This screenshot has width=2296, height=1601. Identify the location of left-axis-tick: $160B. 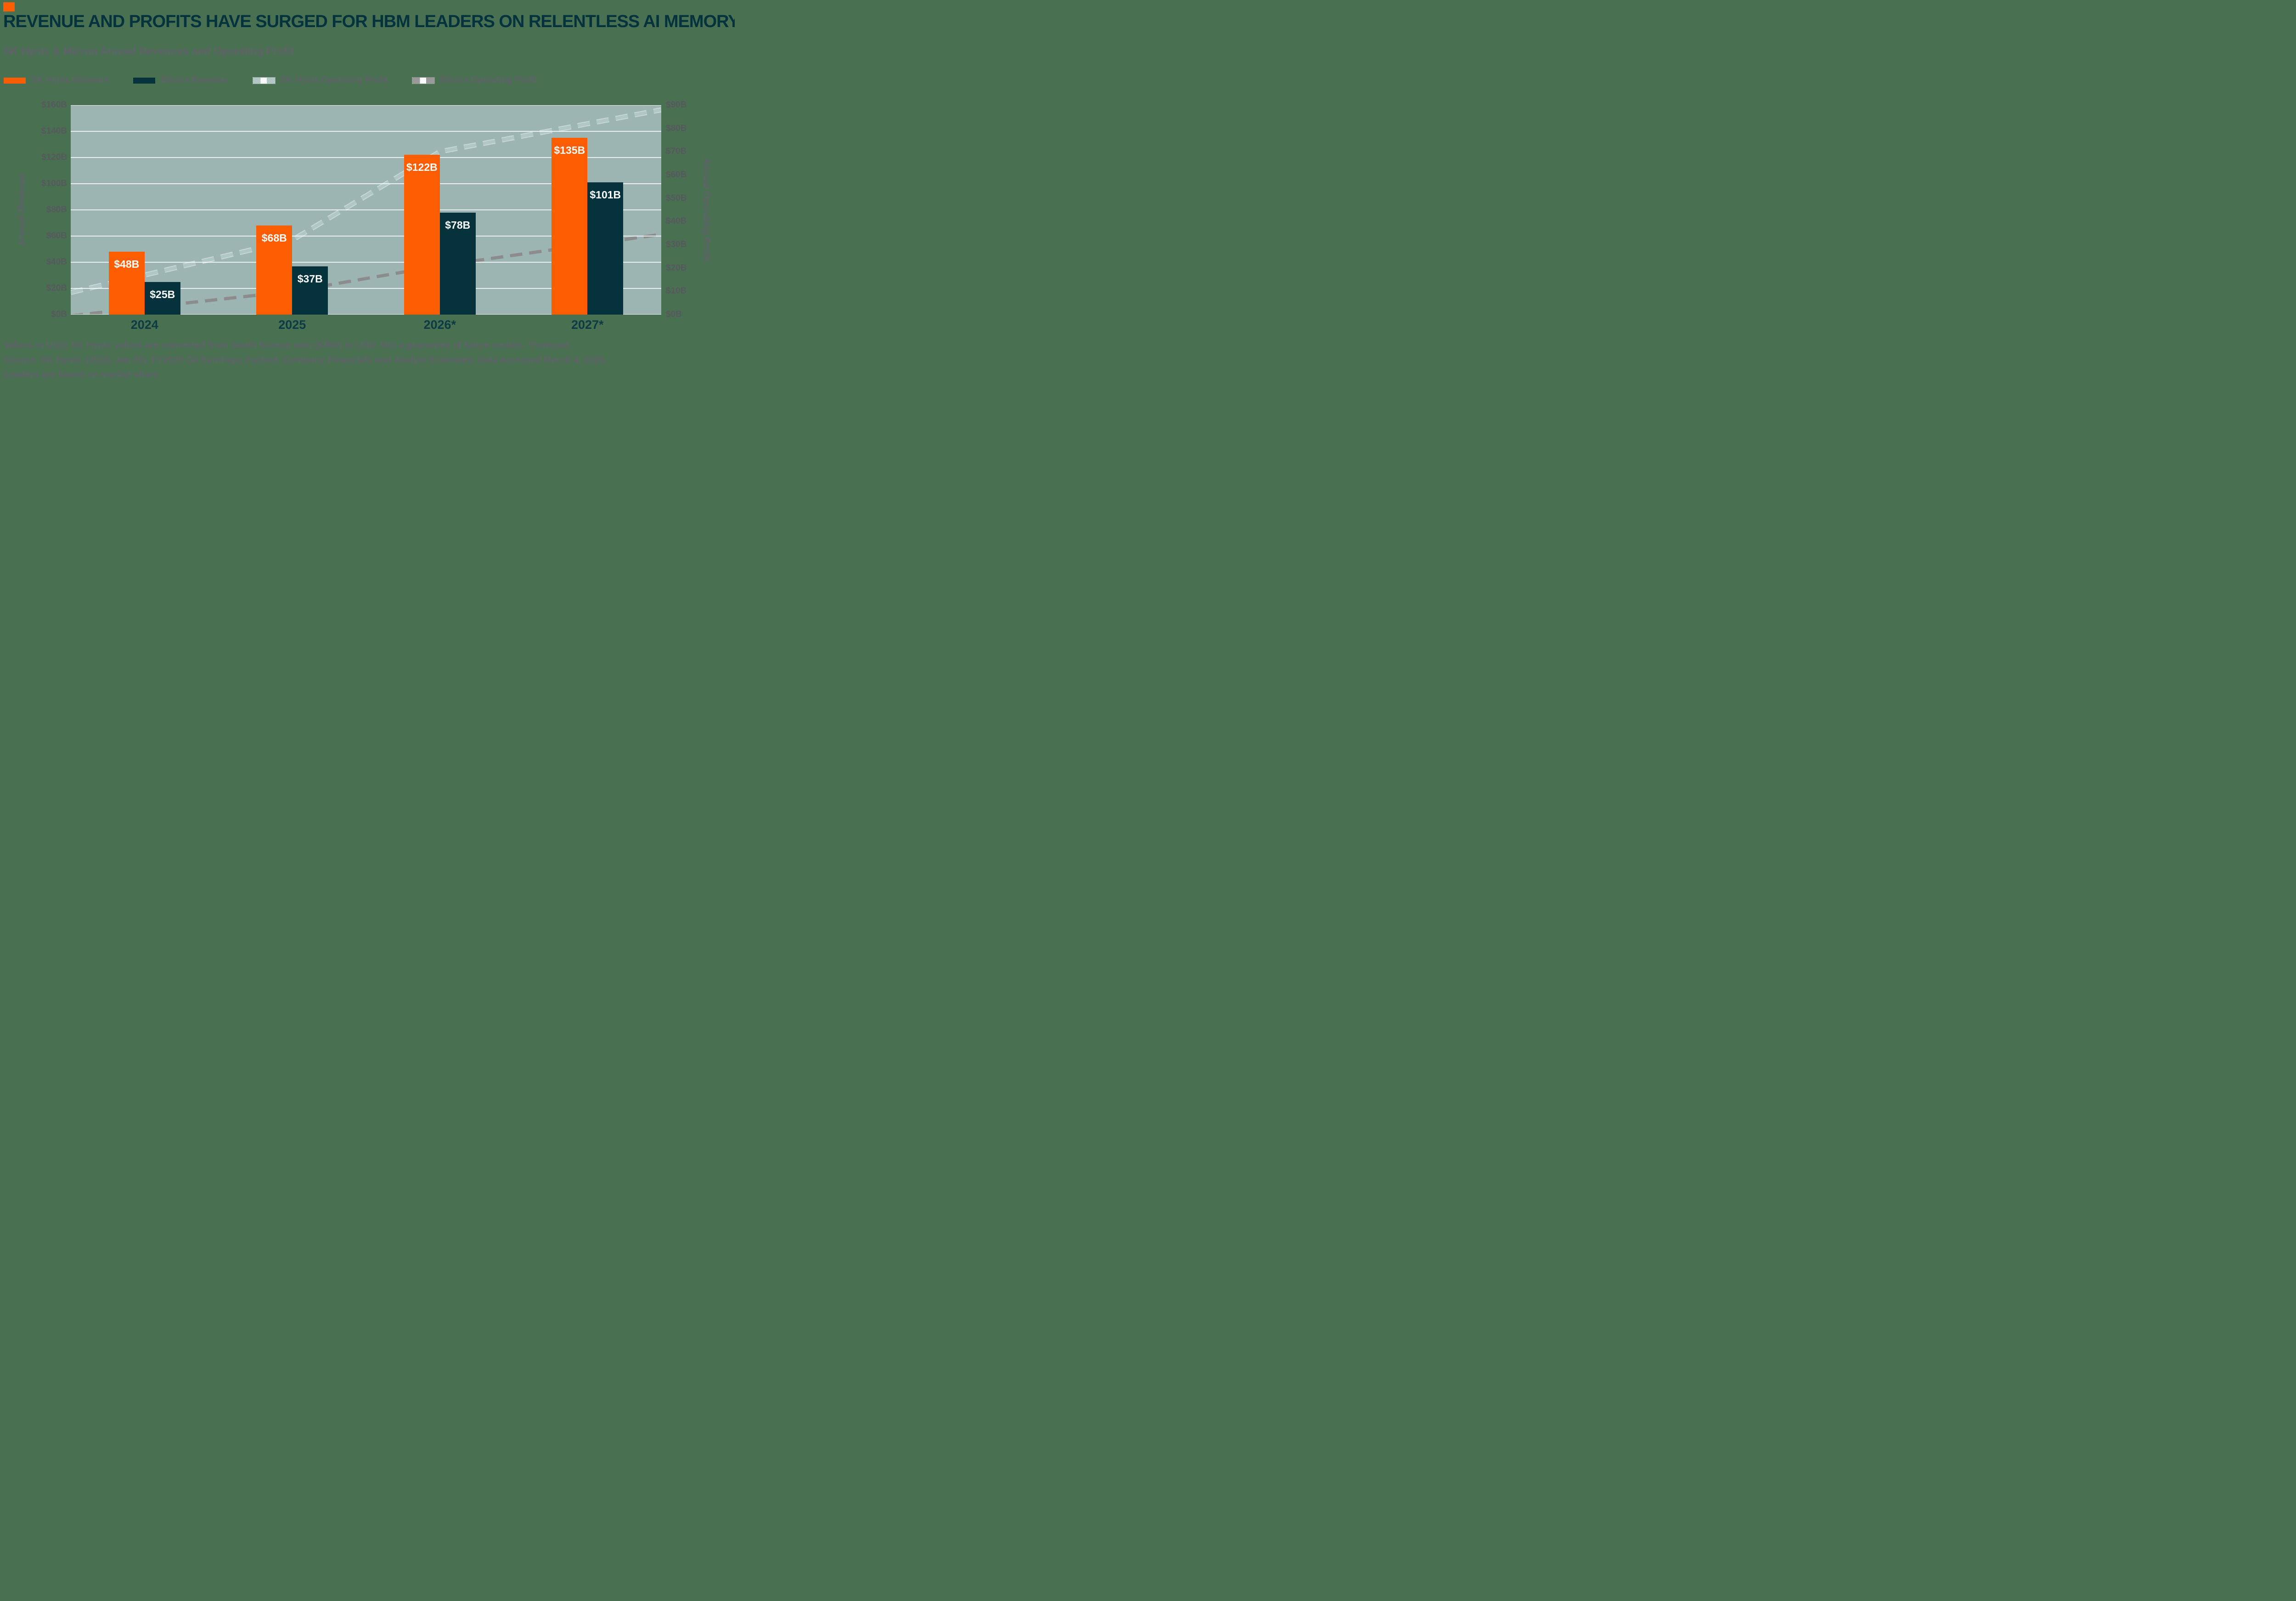
(54, 105).